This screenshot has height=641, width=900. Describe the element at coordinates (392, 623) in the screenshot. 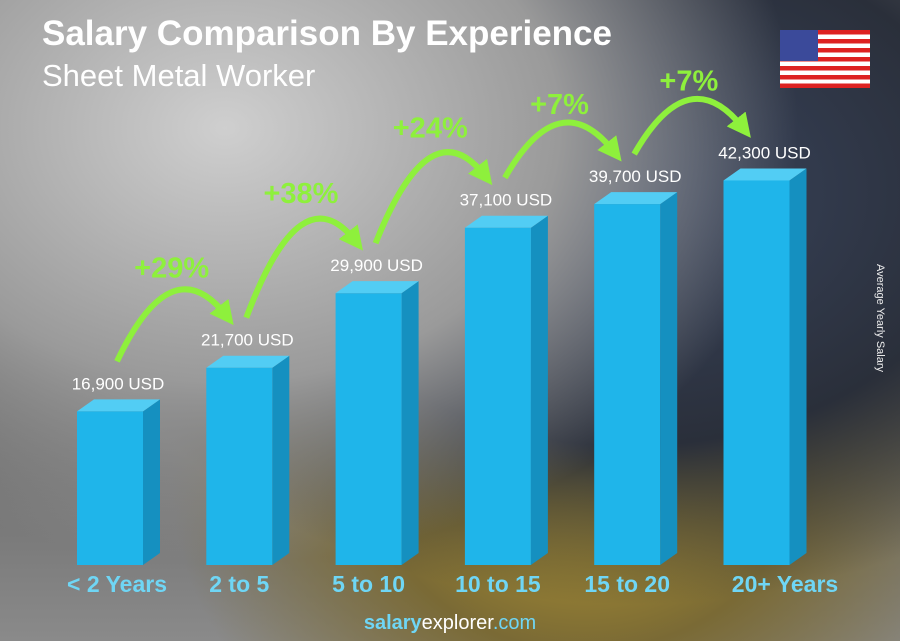

I see `brand-salary: salary` at that location.